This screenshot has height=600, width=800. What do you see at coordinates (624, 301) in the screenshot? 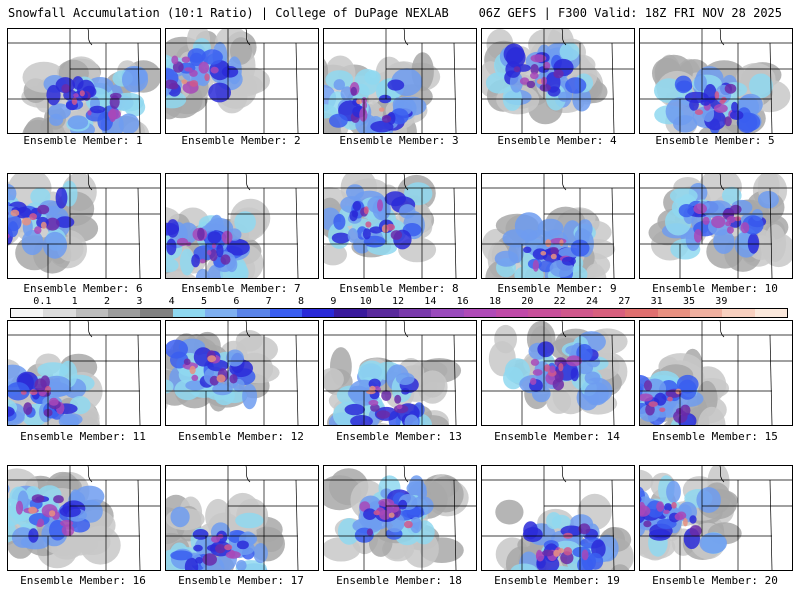
I see `colorbar-label: 27` at bounding box center [624, 301].